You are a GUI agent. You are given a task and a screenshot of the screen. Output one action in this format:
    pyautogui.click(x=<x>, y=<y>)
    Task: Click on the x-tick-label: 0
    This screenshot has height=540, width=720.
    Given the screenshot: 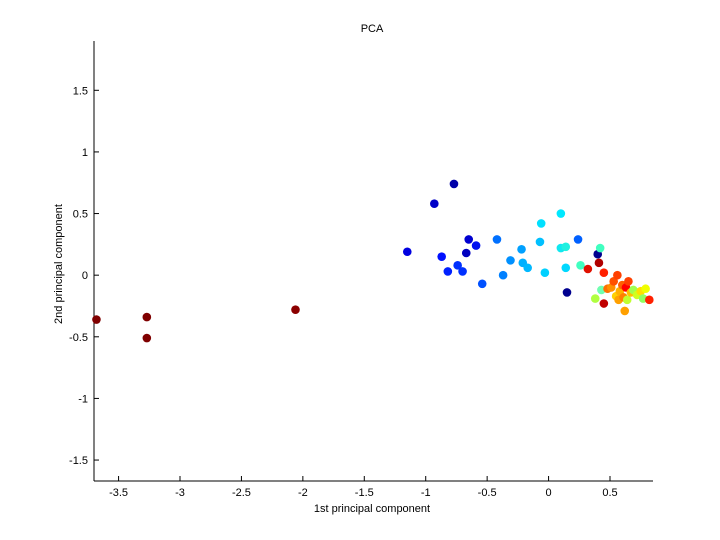 What is the action you would take?
    pyautogui.click(x=549, y=493)
    